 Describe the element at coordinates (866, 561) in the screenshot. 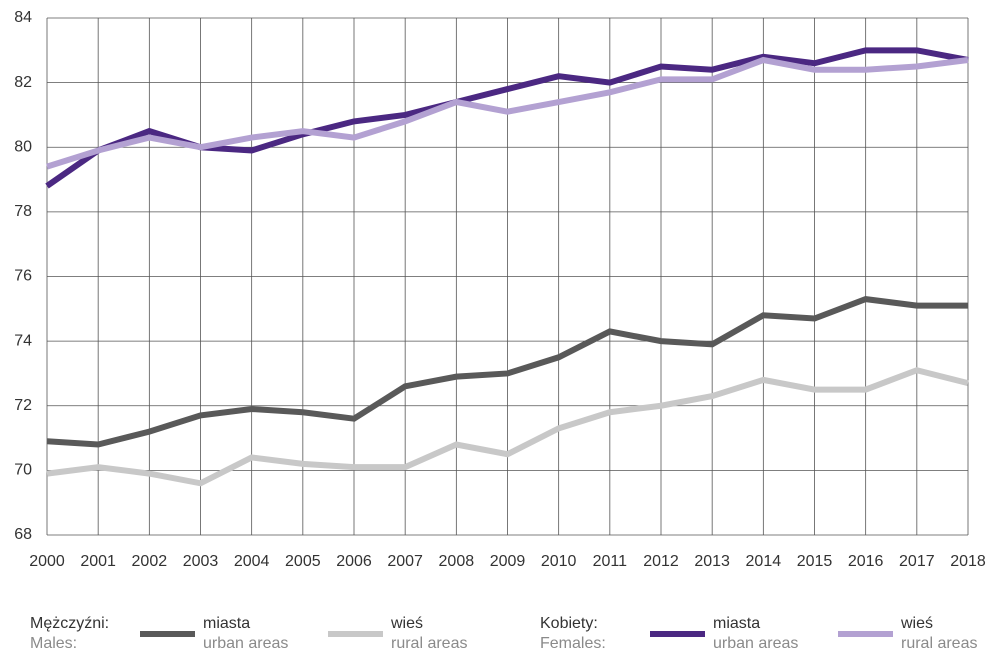

I see `x-tick-label: 2016` at that location.